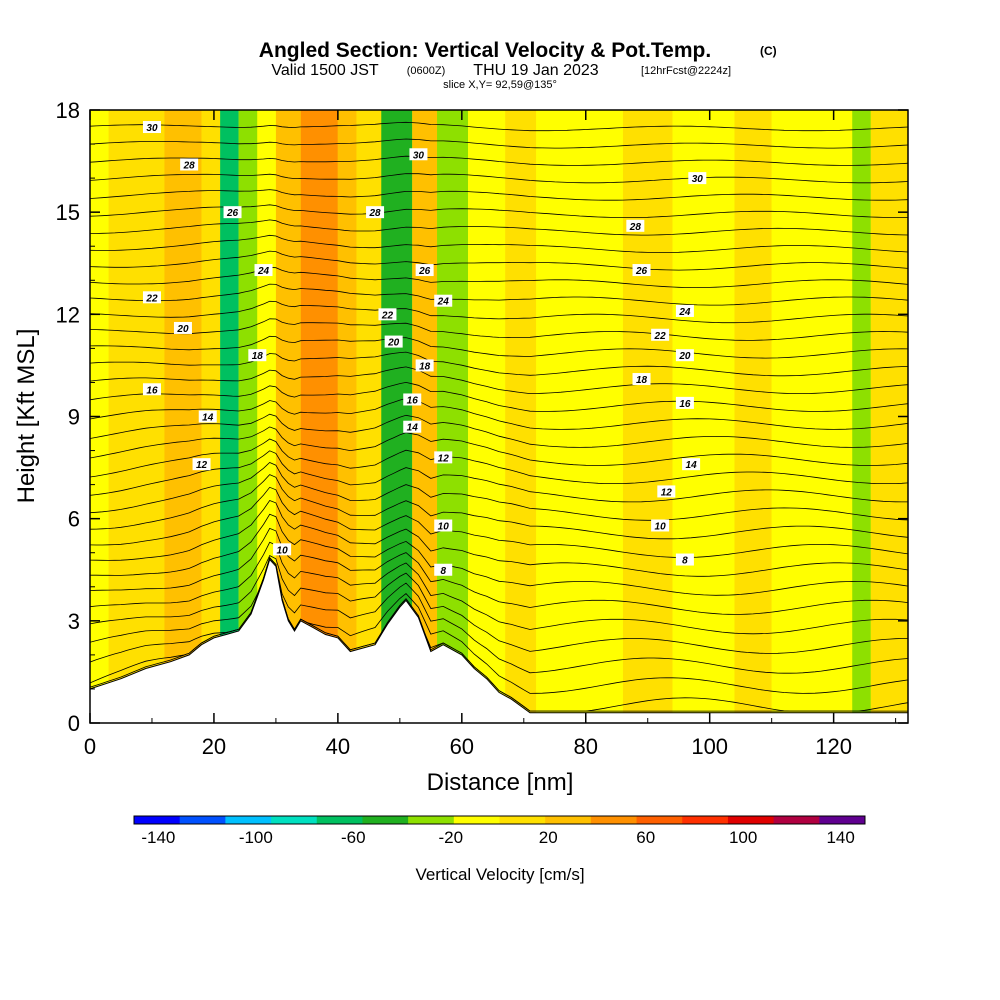 This screenshot has width=1000, height=1000. What do you see at coordinates (353, 837) in the screenshot?
I see `colorbar-tick-label: -60` at bounding box center [353, 837].